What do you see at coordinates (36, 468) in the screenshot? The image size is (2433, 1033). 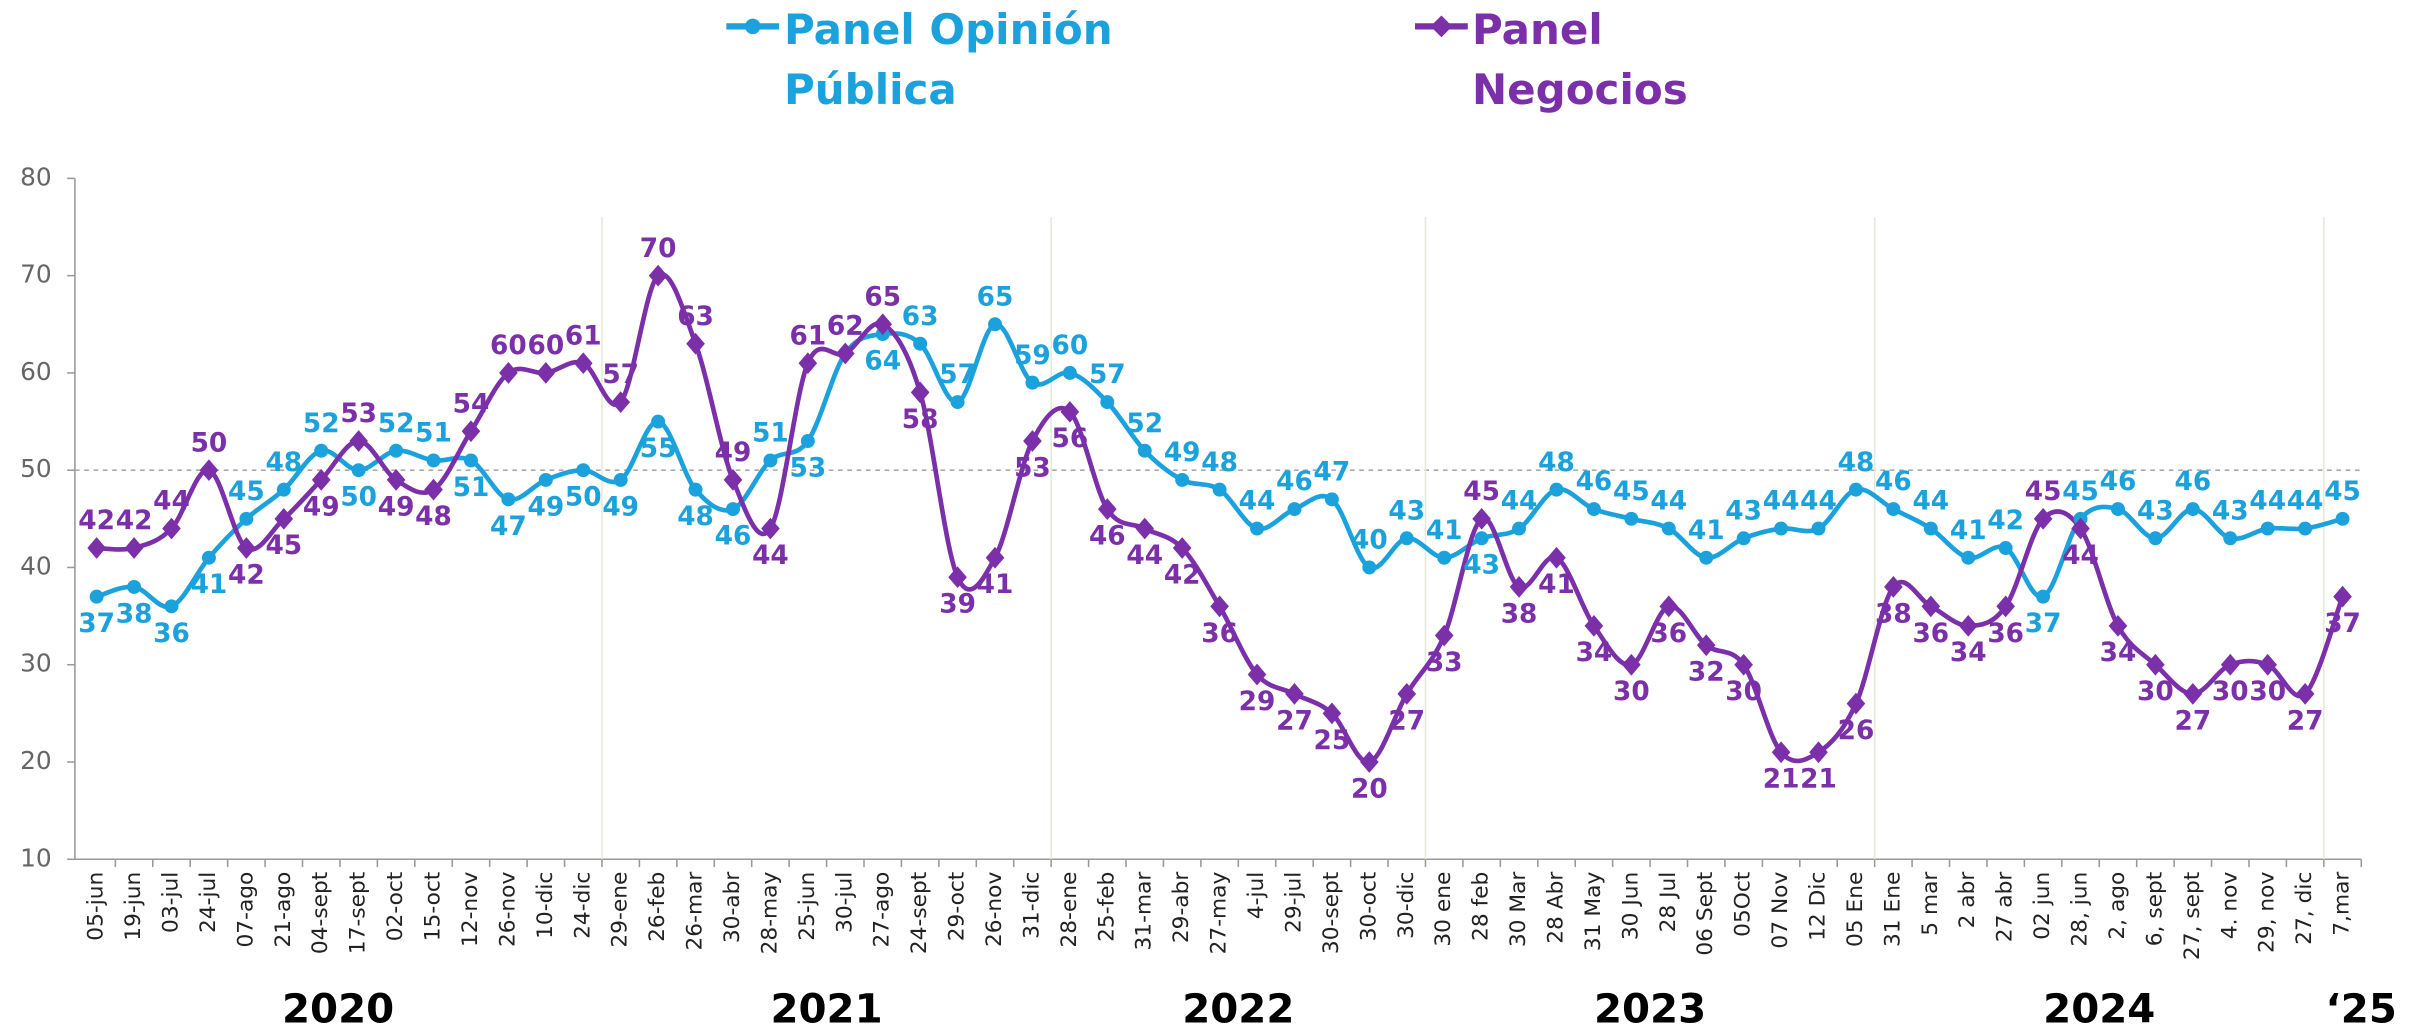 I see `y-tick-label: 50` at bounding box center [36, 468].